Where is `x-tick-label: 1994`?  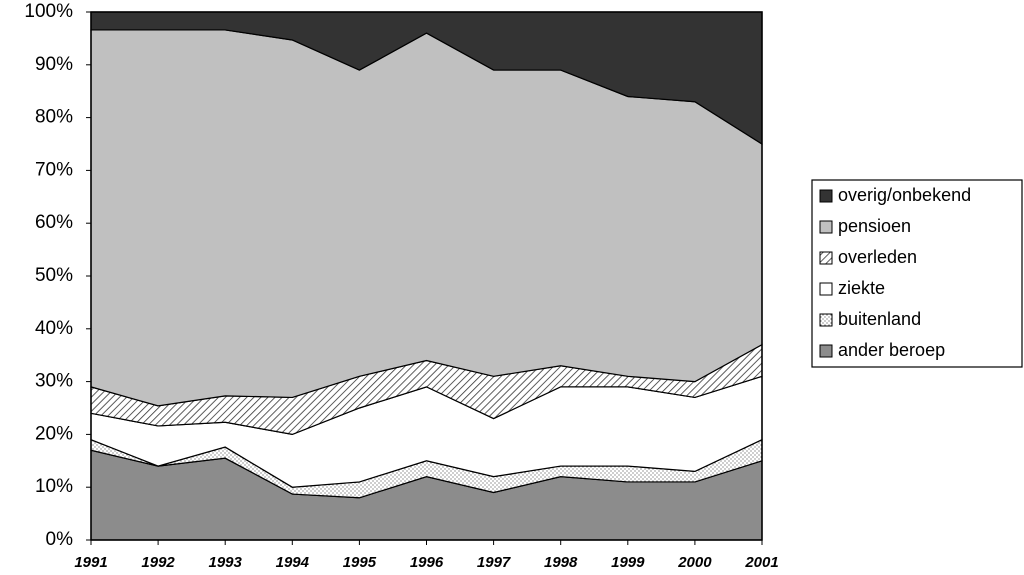 x-tick-label: 1994 is located at coordinates (293, 562).